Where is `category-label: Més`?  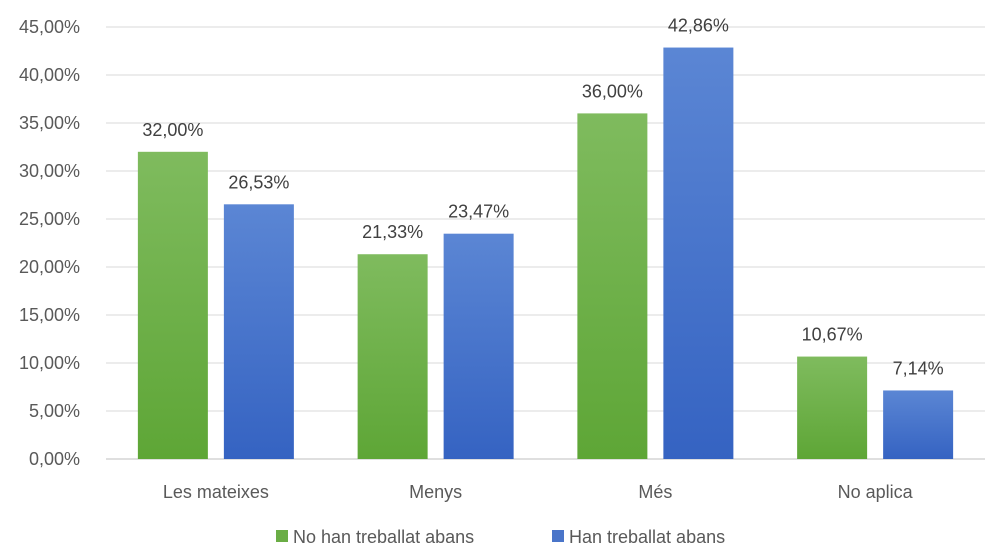
category-label: Més is located at coordinates (655, 492).